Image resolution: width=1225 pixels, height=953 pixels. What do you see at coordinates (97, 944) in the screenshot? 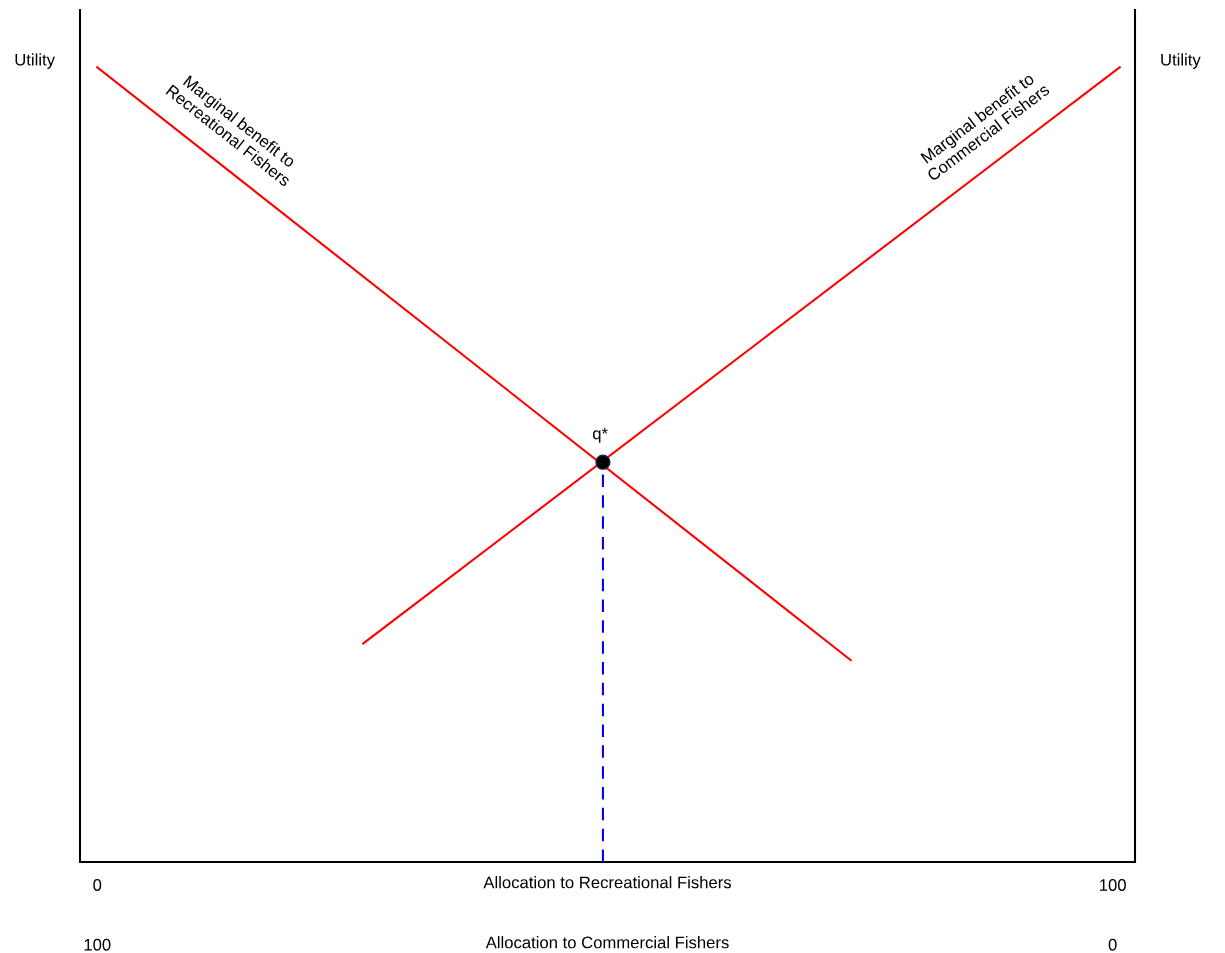
I see `x2-tick-label: 100` at bounding box center [97, 944].